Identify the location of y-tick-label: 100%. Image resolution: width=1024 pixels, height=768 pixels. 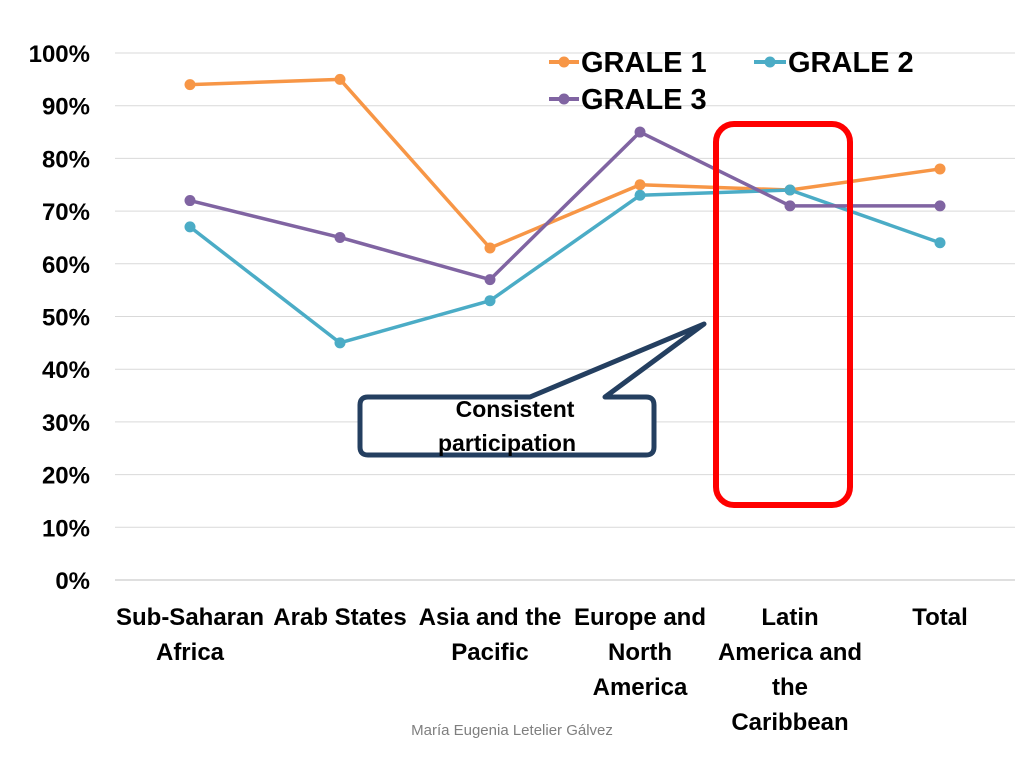
(59, 54).